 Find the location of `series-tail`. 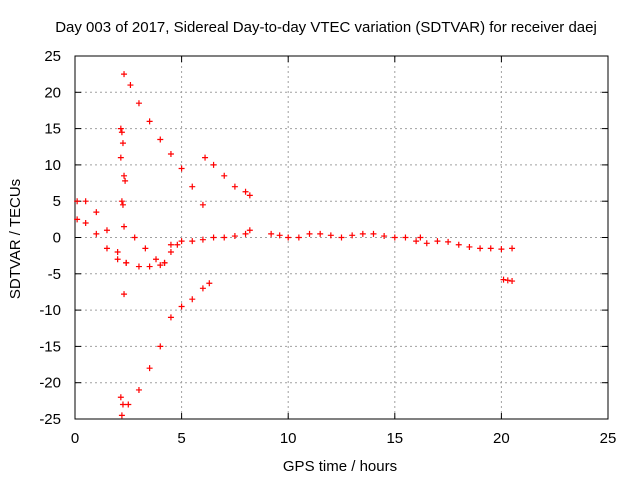

series-tail is located at coordinates (508, 280).